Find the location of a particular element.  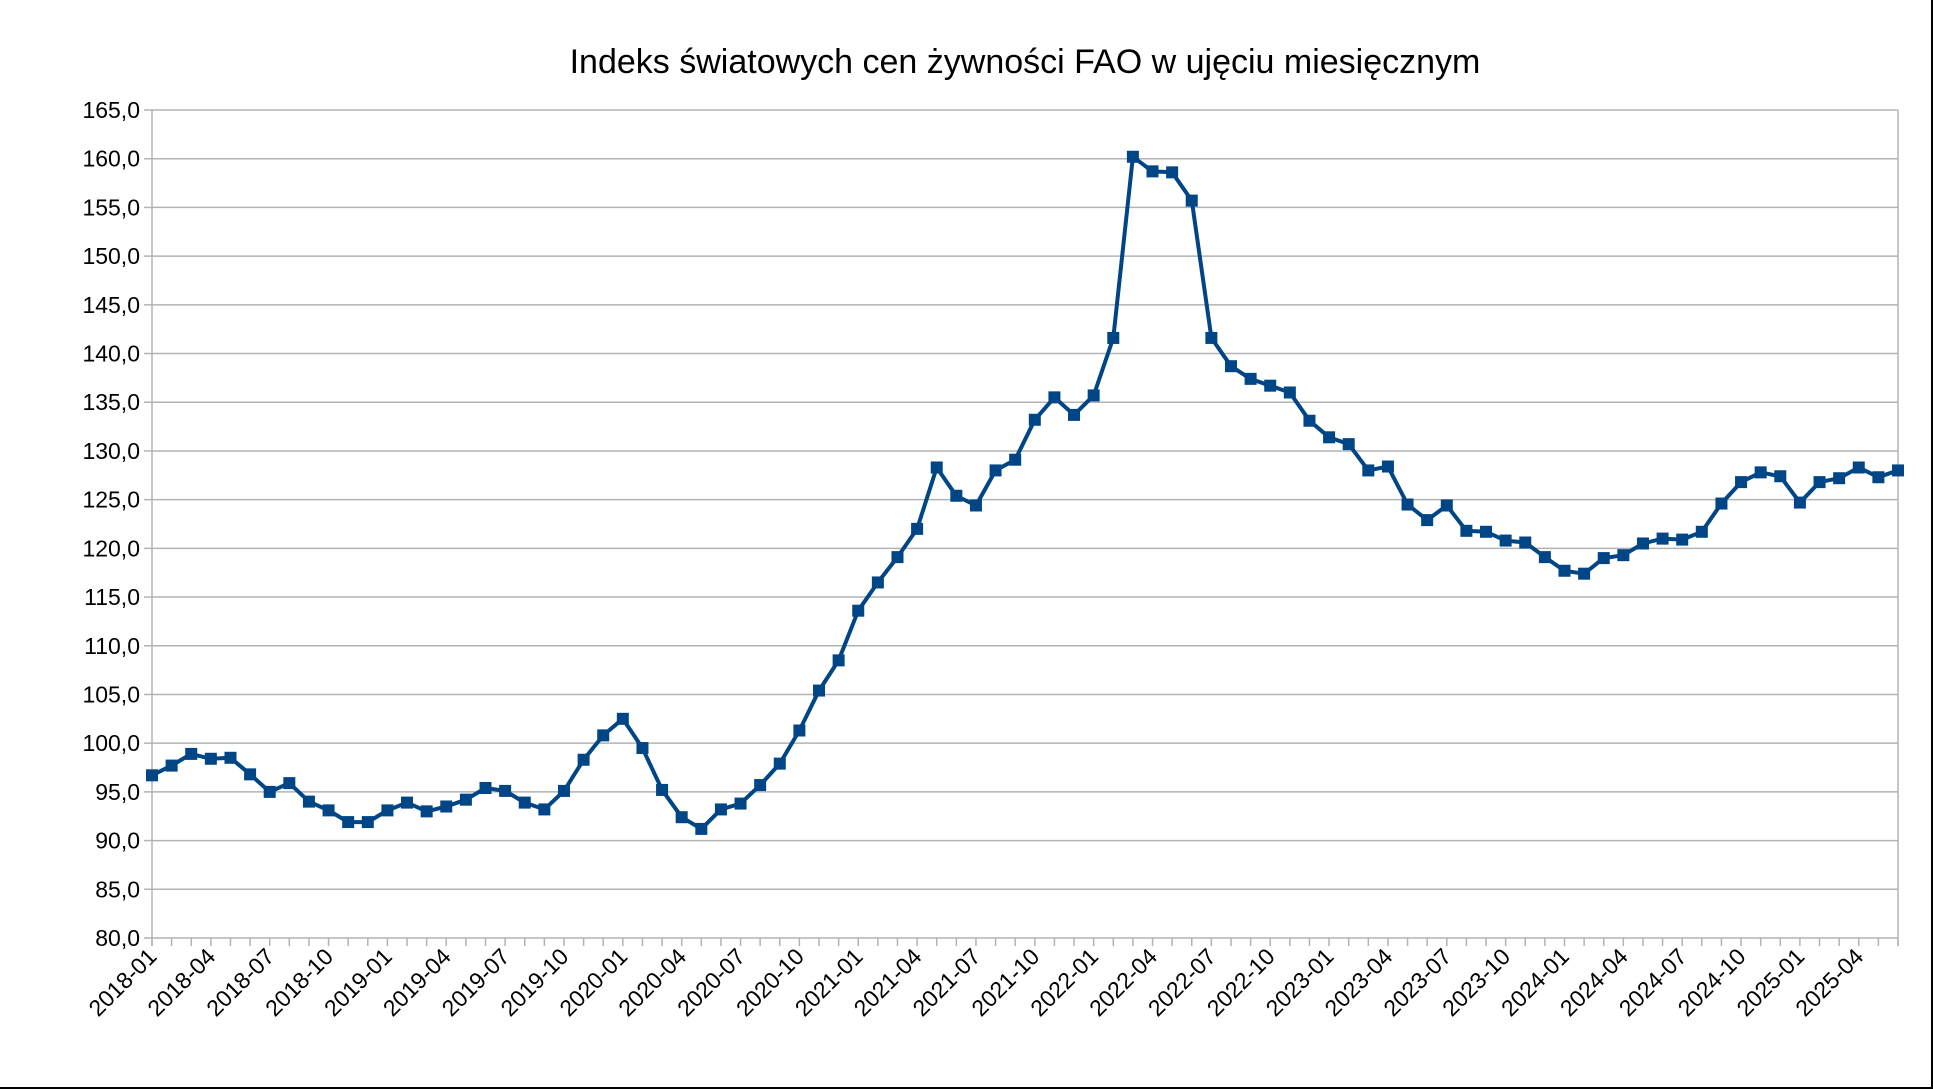

y-tick-label: 95,0 is located at coordinates (117, 792).